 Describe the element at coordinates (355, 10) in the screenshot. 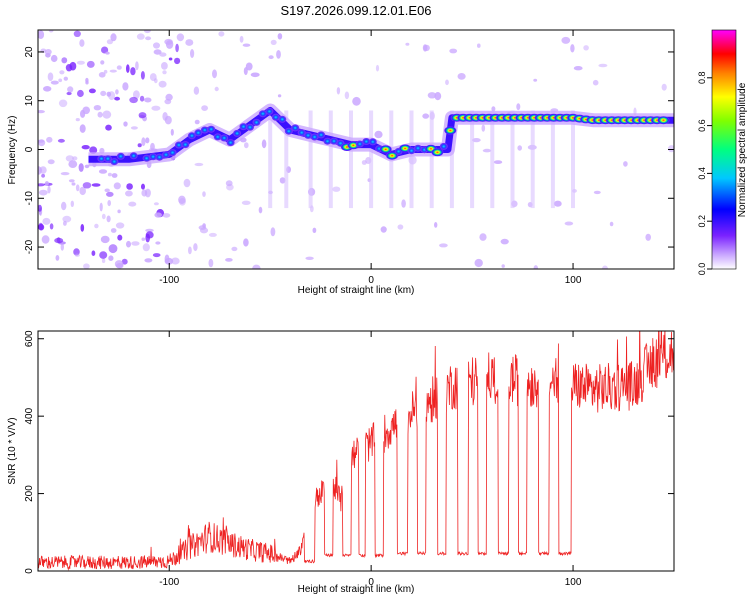

I see `chart-title: S197.2026.099.12.01.E06` at that location.